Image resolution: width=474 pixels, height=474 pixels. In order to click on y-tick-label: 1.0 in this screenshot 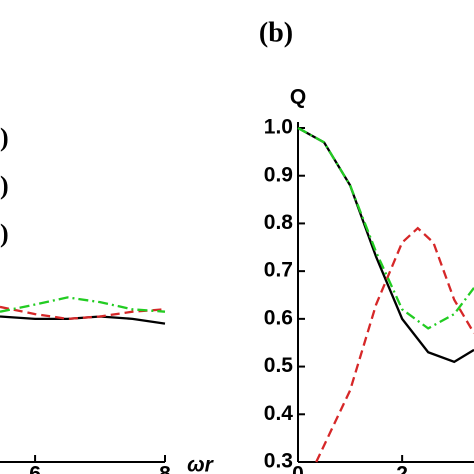, I will do `click(278, 127)`.